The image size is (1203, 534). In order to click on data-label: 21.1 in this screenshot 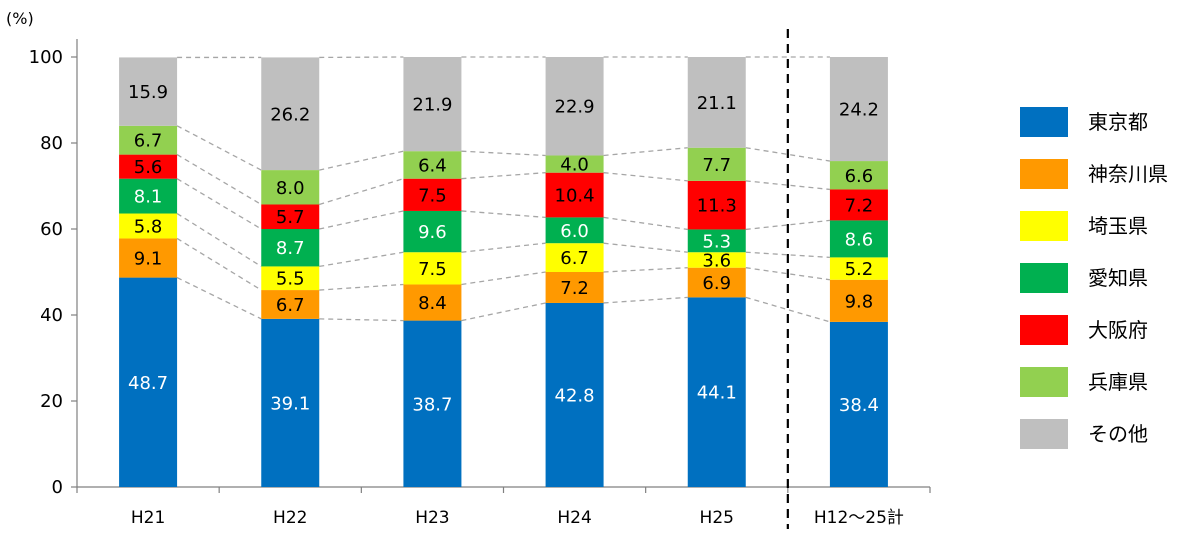, I will do `click(717, 103)`.